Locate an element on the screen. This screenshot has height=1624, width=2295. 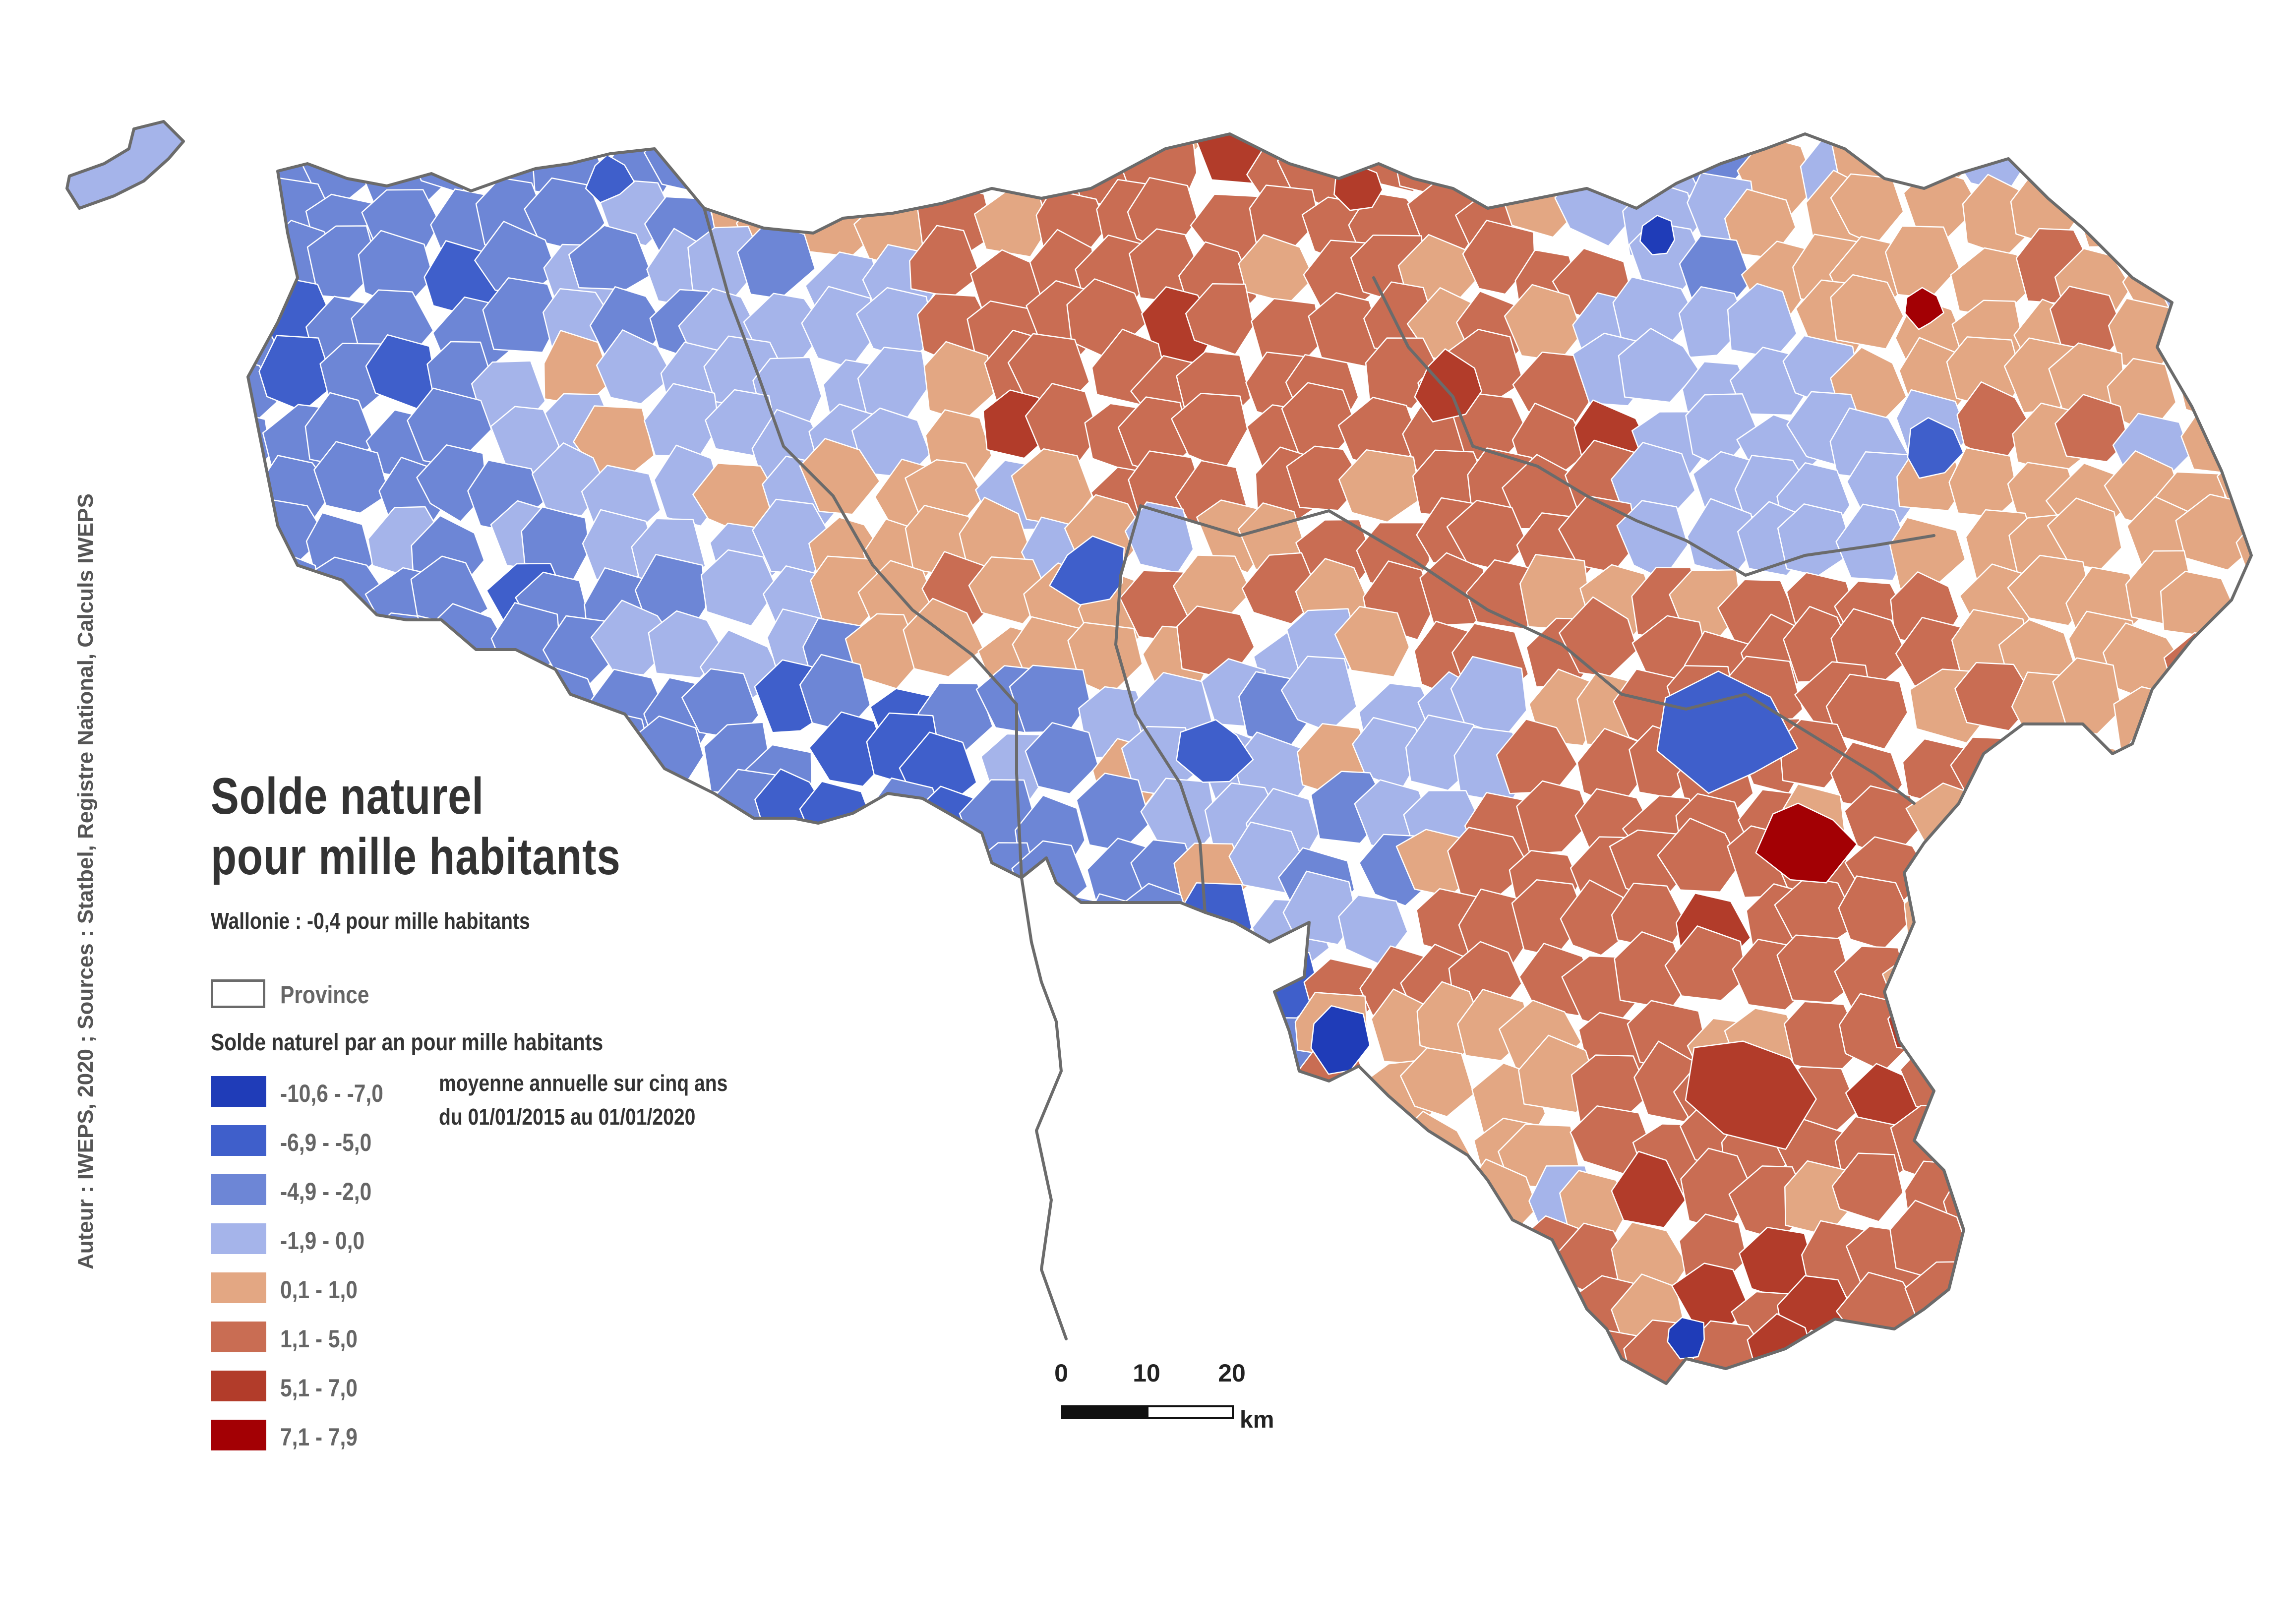
legend-label-8: 7,1 - 7,9 is located at coordinates (319, 1437).